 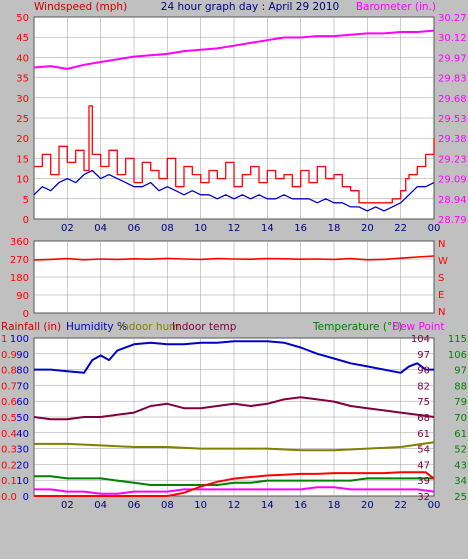 What do you see at coordinates (19, 260) in the screenshot?
I see `direction-tick-label: 270` at bounding box center [19, 260].